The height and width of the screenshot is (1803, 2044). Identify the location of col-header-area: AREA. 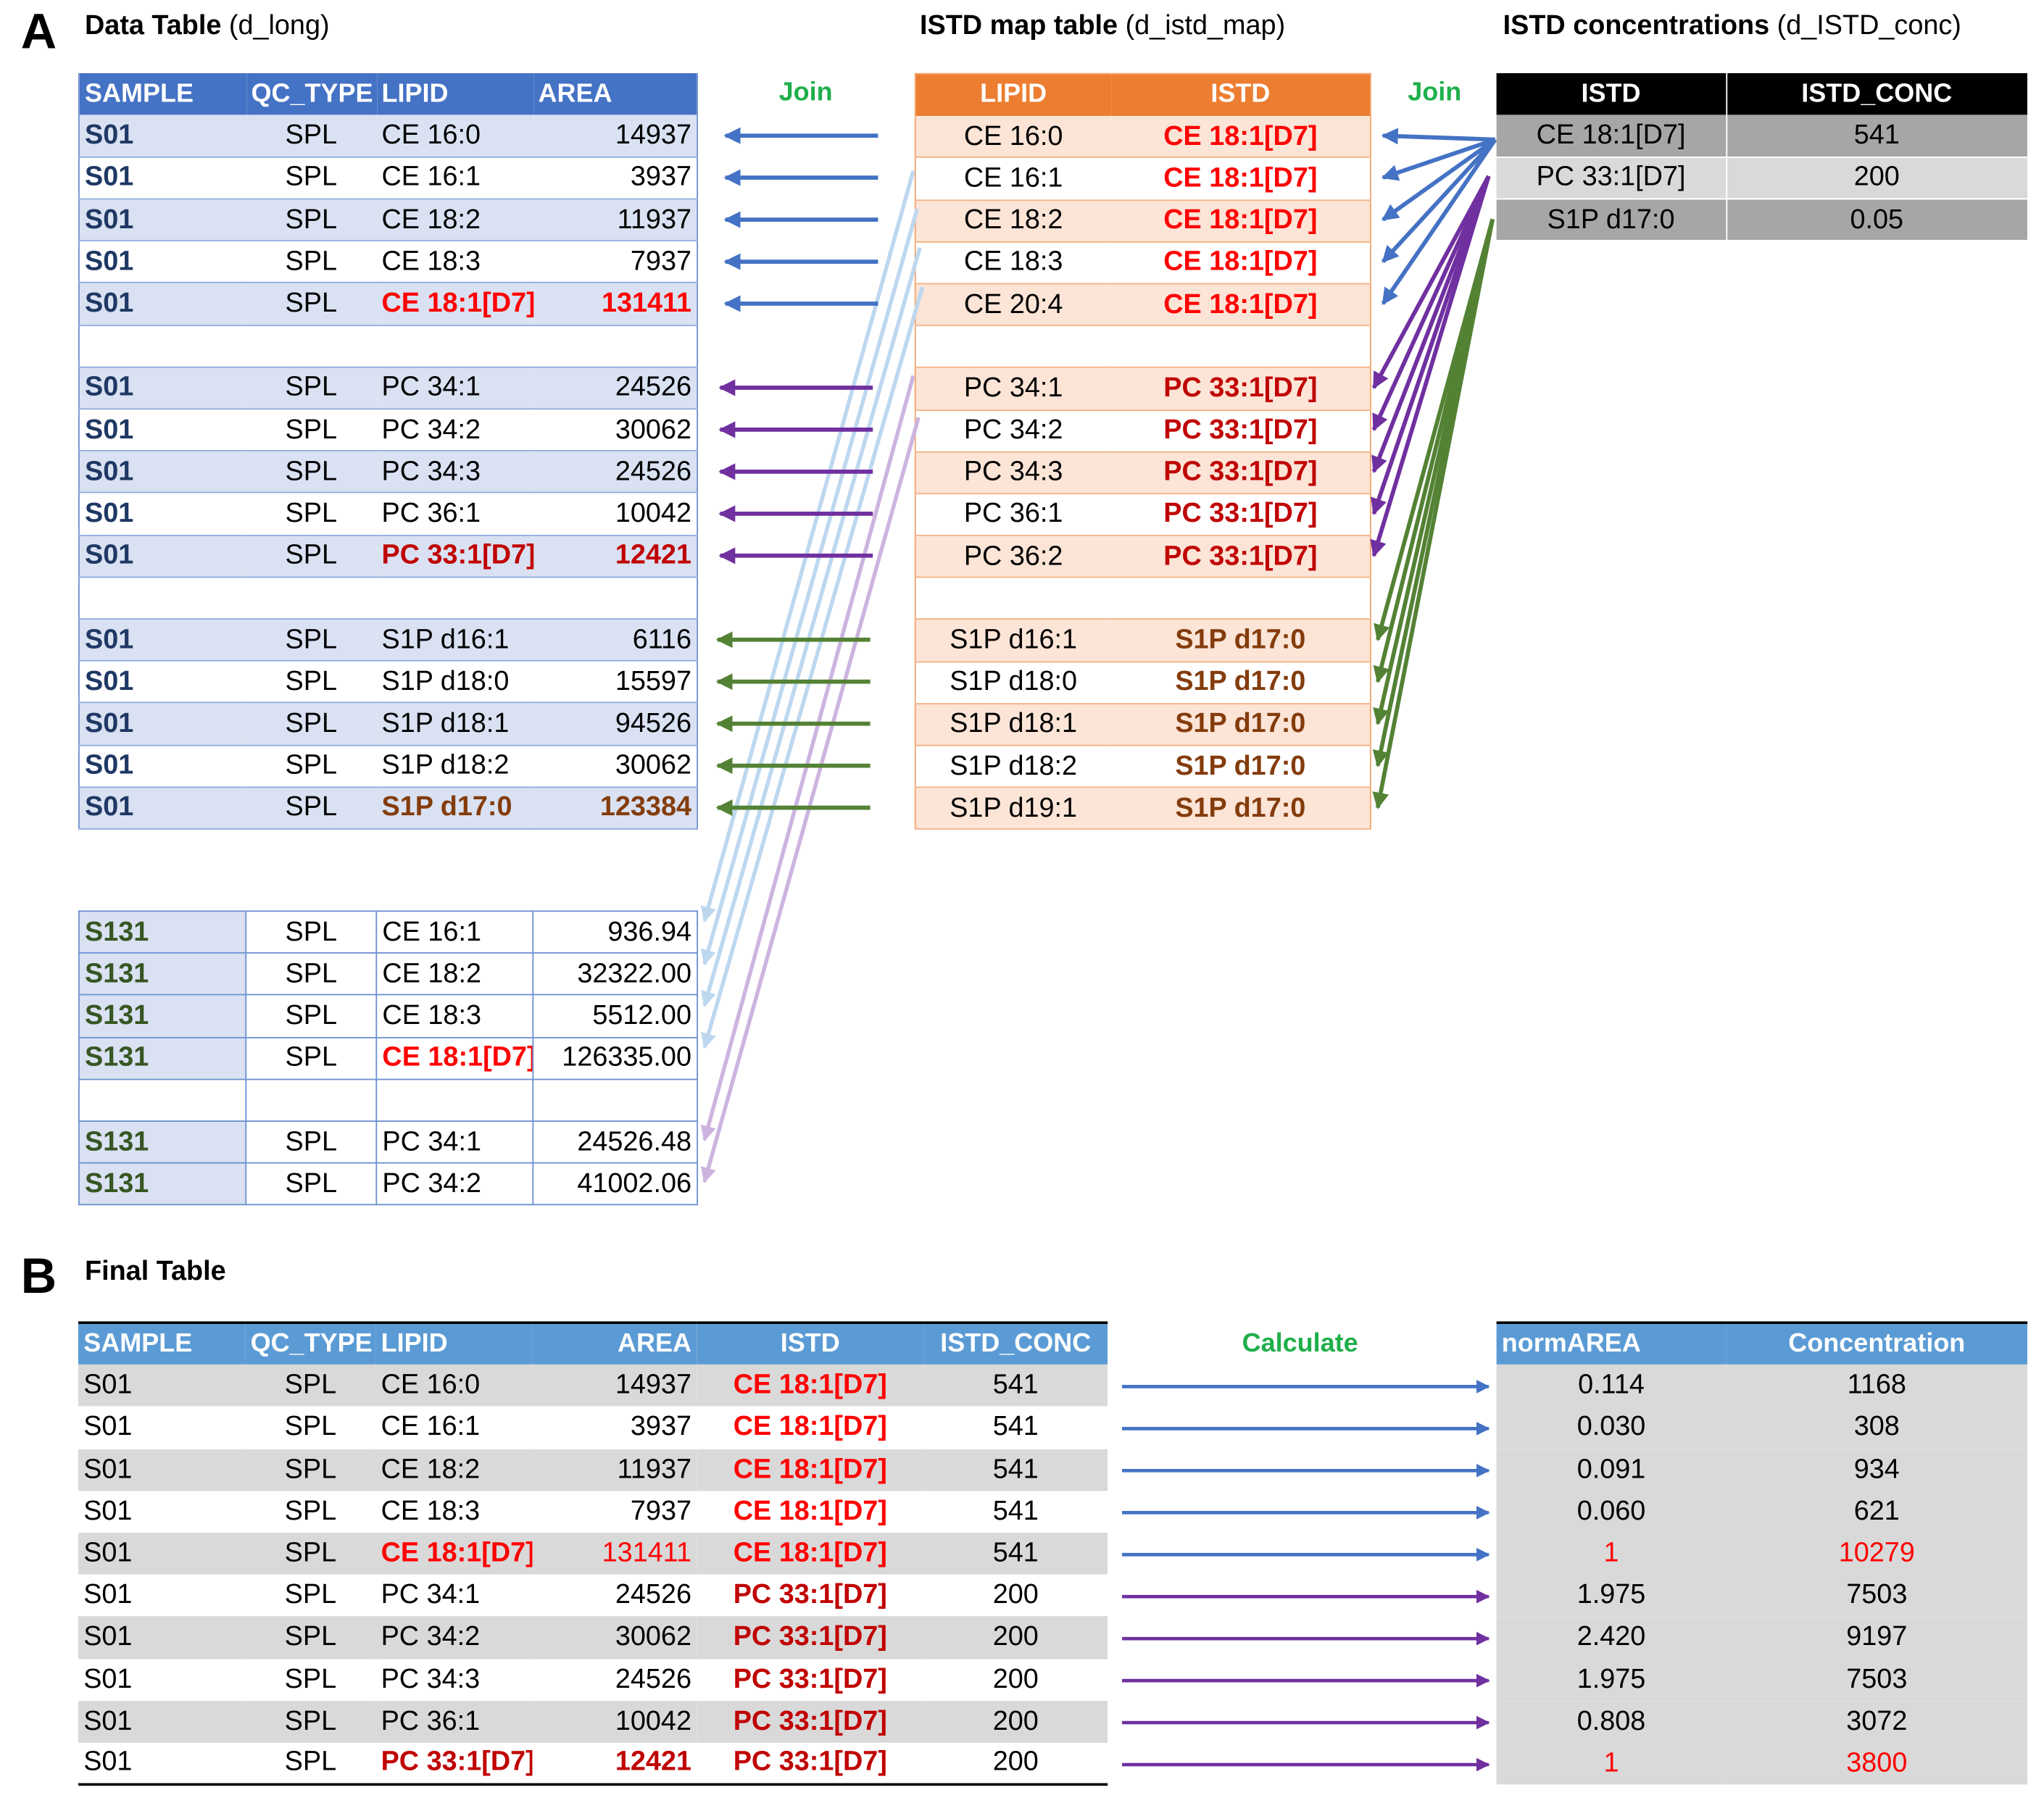
(616, 94).